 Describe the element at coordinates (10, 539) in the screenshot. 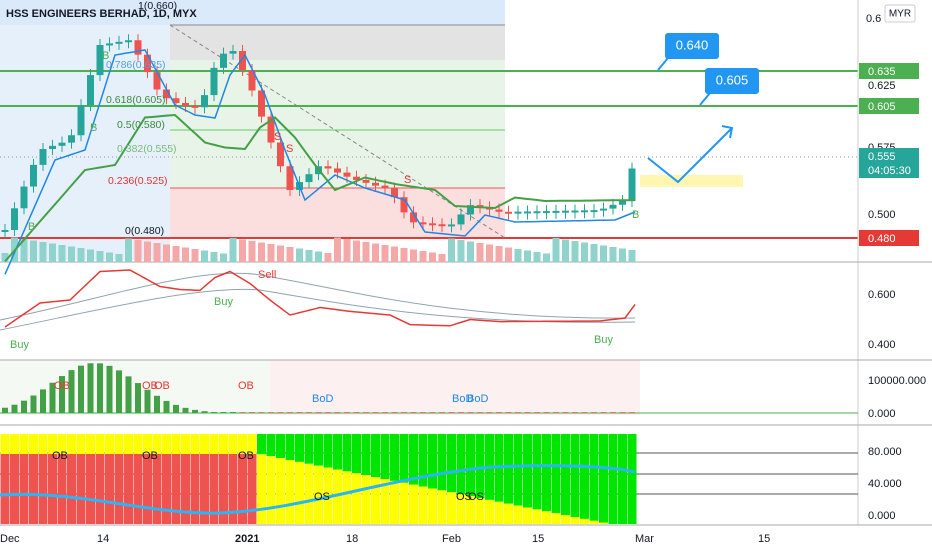

I see `x-axis-label: Dec` at that location.